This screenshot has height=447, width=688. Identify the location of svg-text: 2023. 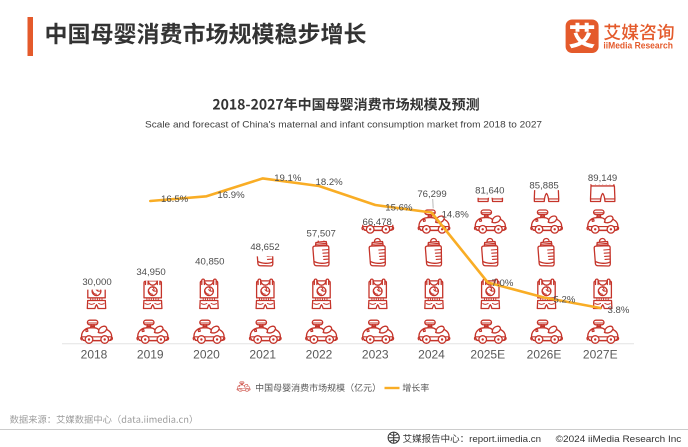
(375, 355).